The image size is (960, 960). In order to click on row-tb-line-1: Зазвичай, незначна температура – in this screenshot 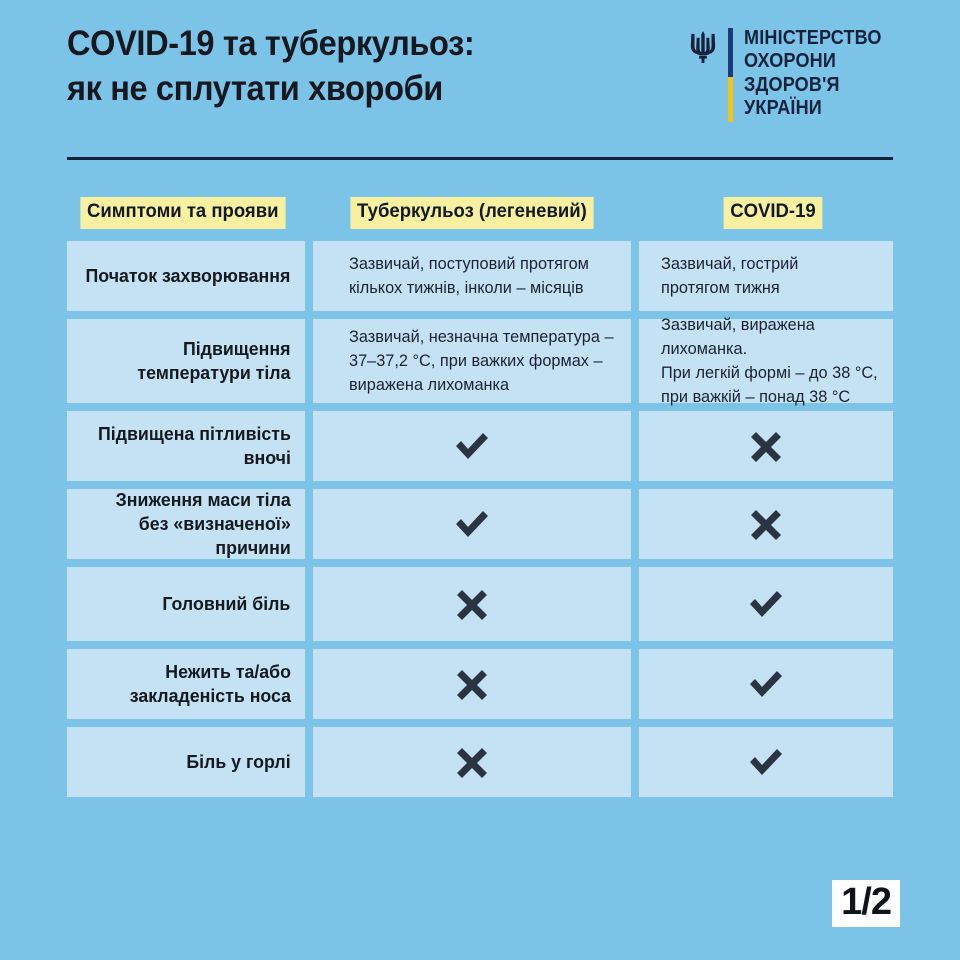, I will do `click(481, 336)`.